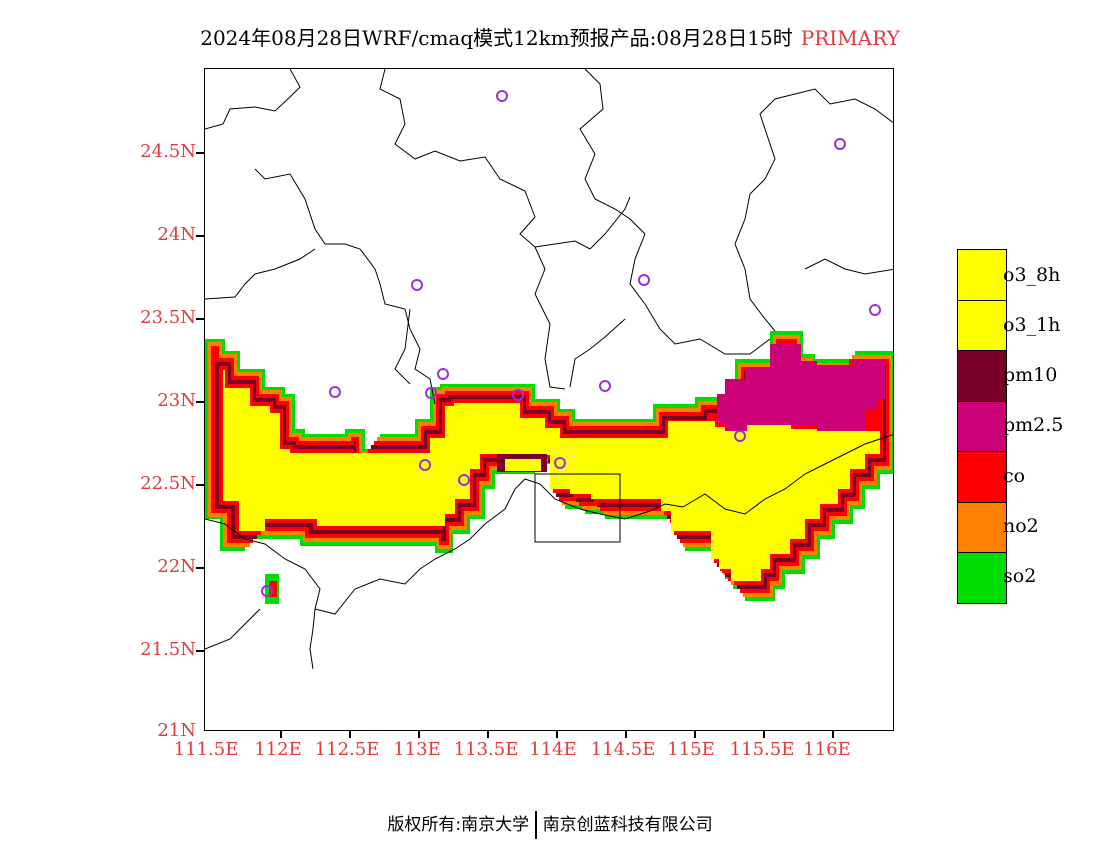  What do you see at coordinates (168, 649) in the screenshot?
I see `ytick-label: 21.5N` at bounding box center [168, 649].